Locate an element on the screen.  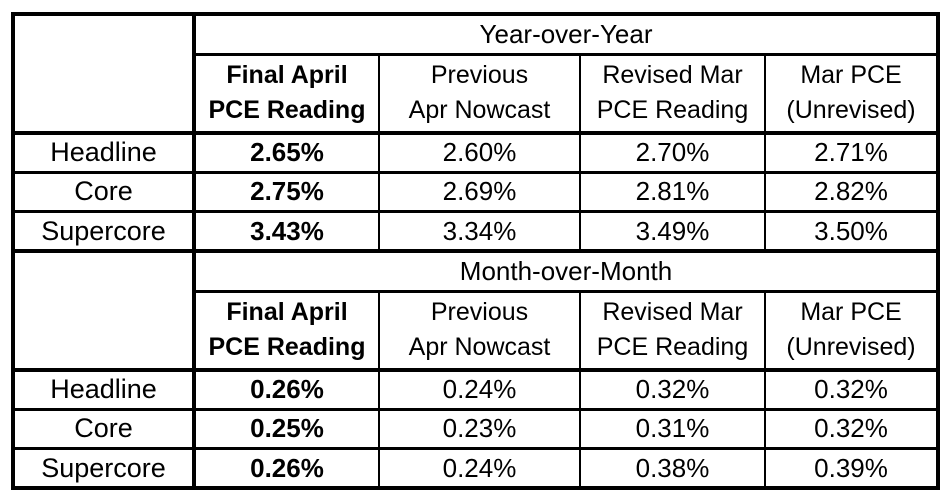
corner-spacer-yoy is located at coordinates (104, 73).